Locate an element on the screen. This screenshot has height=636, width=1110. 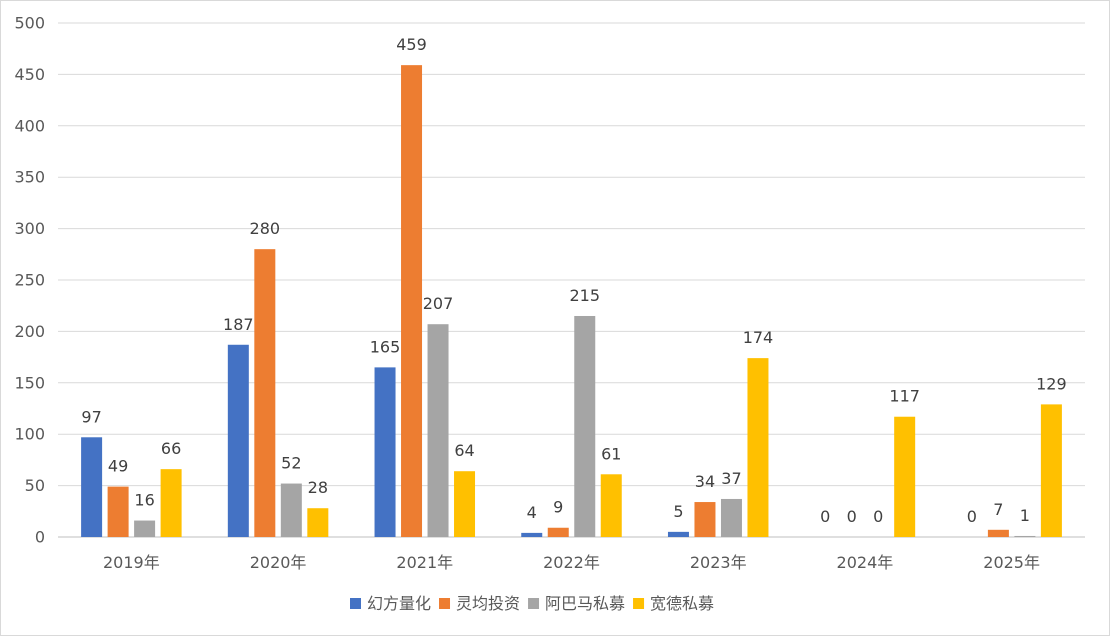
y-axis-ticks: 0 50 100 150 200 250 300 350 400 450 500 is located at coordinates (29, 280).